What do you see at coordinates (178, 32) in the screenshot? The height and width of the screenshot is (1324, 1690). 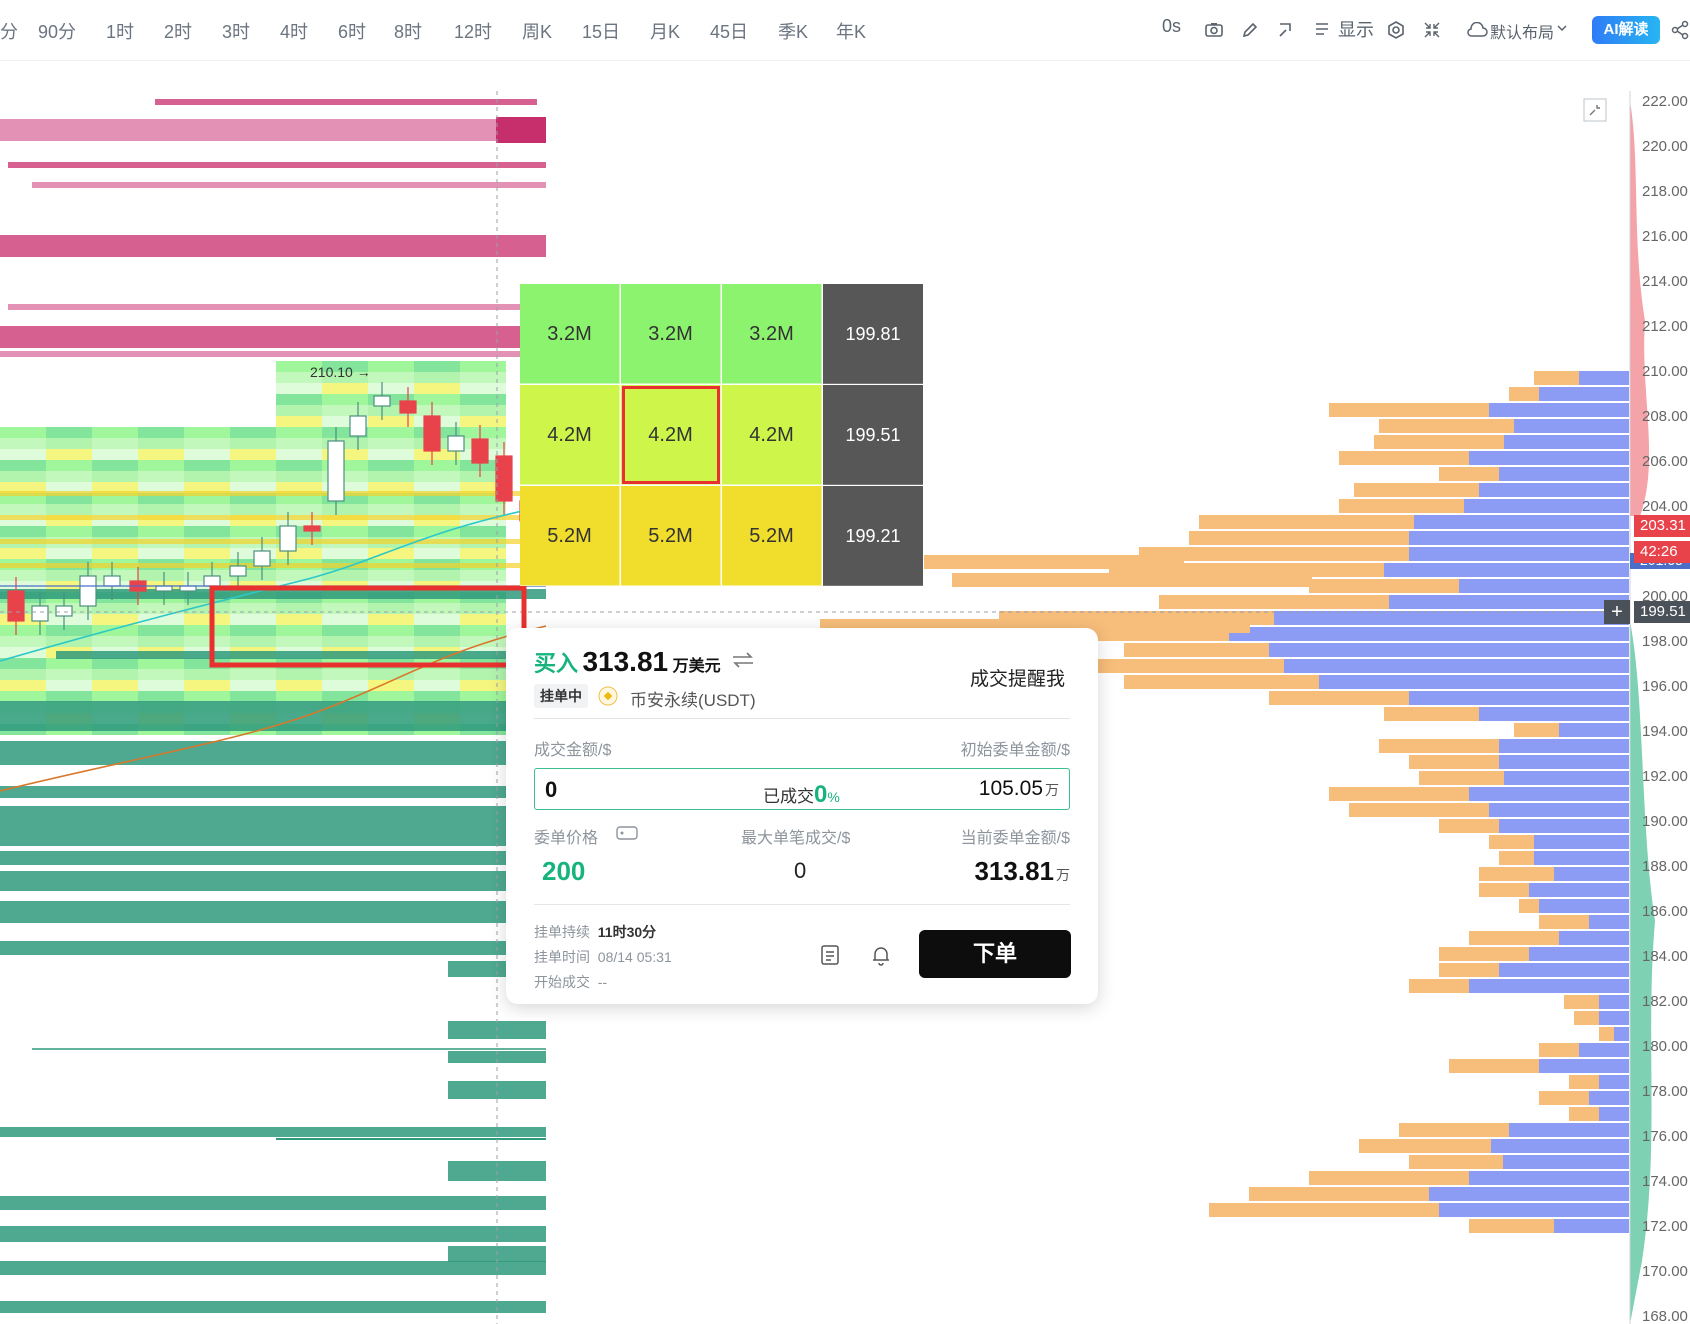 I see `timeframe-3: 2时` at bounding box center [178, 32].